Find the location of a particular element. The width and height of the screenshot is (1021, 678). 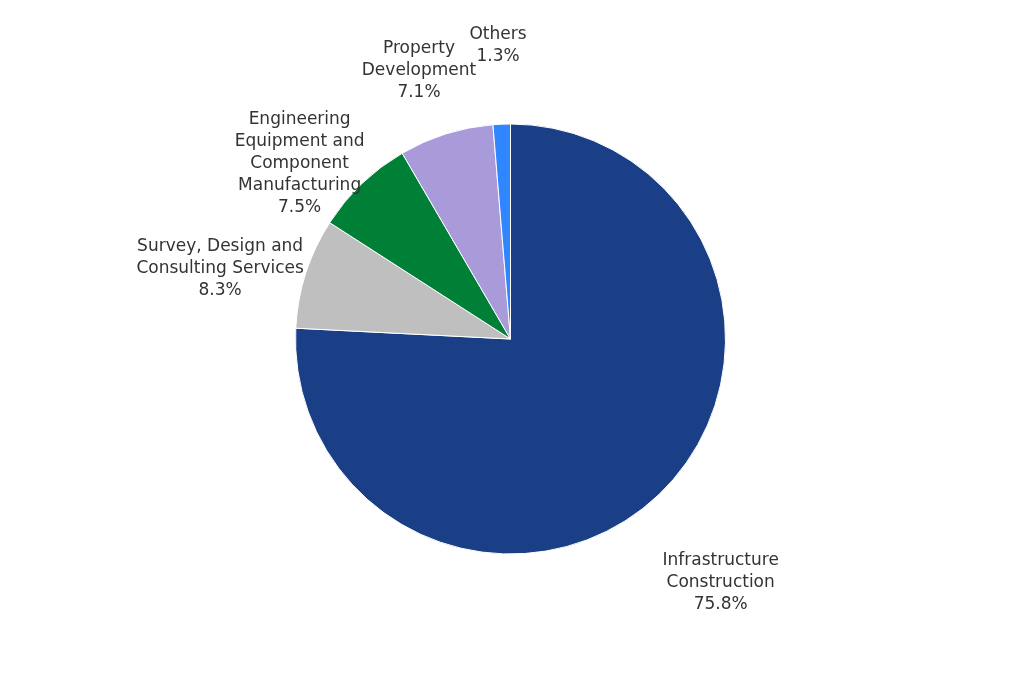

slice-label: Engineering Equipment and Component Manufacturing is located at coordinates (299, 150).